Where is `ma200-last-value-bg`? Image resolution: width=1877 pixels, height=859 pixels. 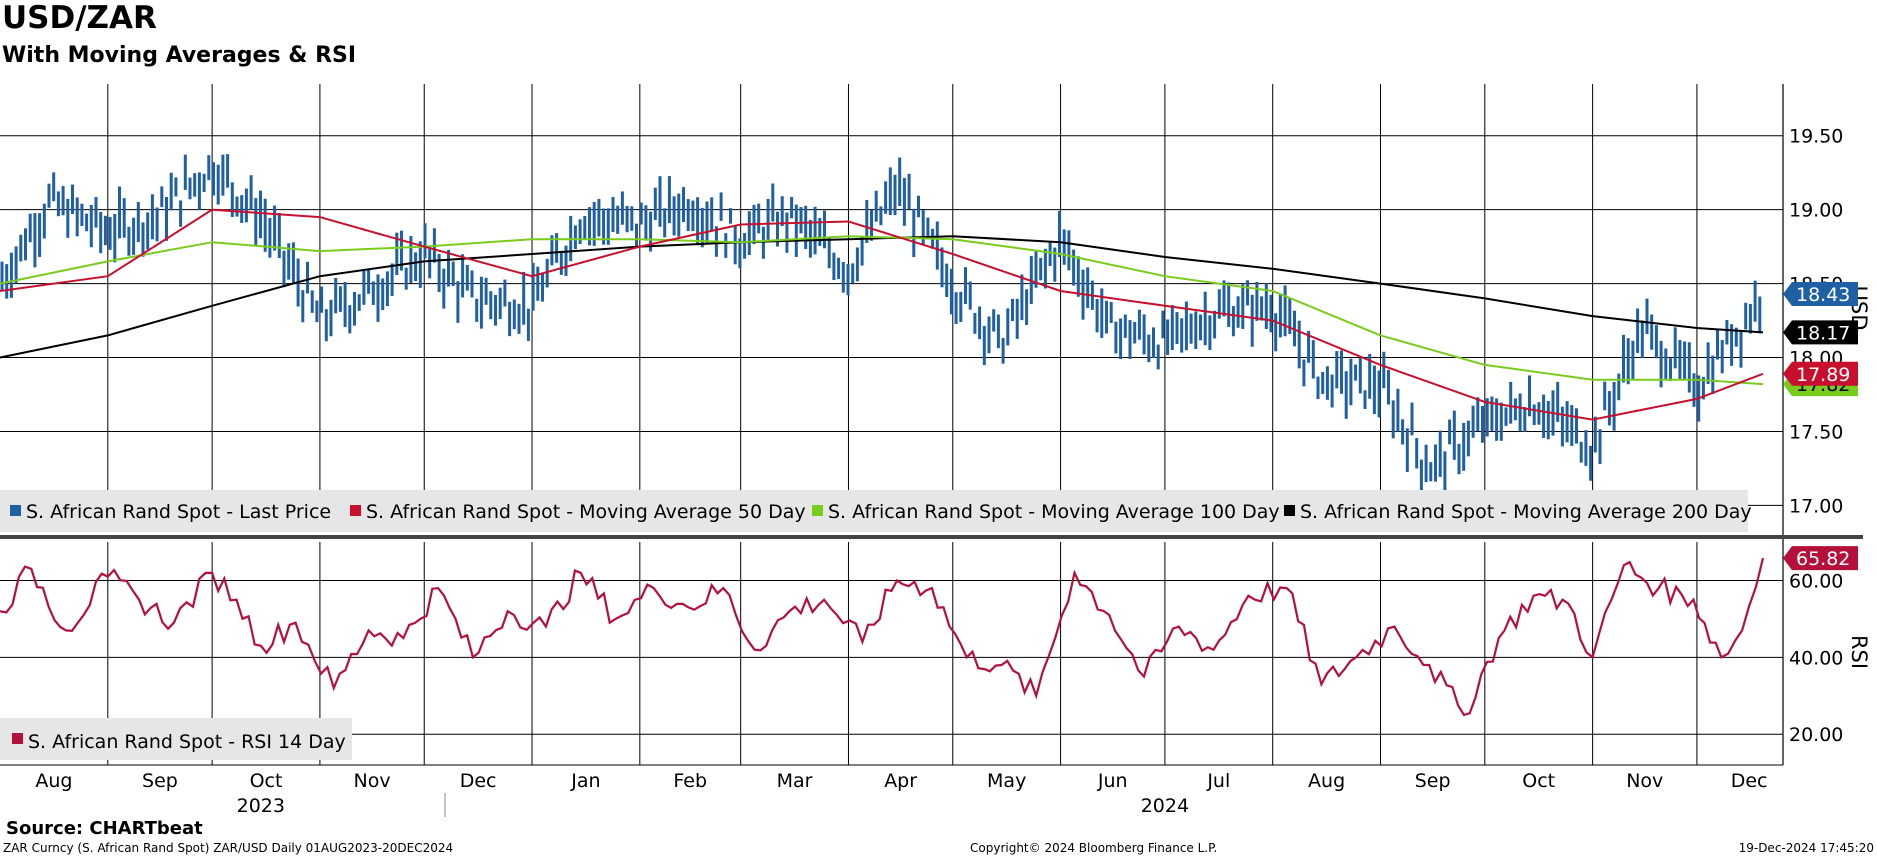
ma200-last-value-bg is located at coordinates (1820, 332).